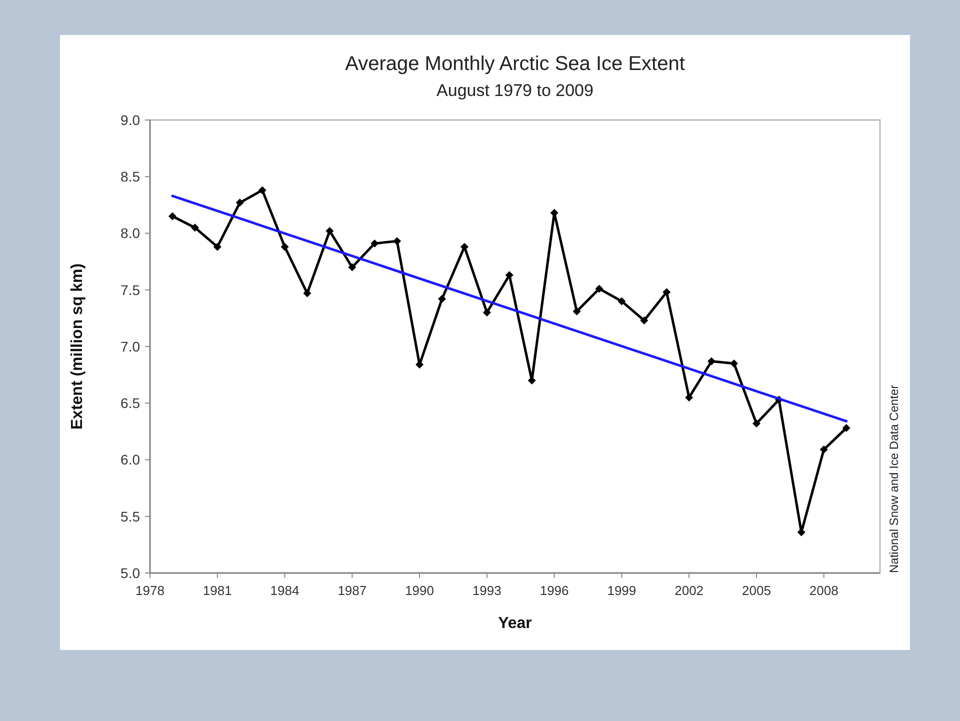 The image size is (960, 721). What do you see at coordinates (130, 290) in the screenshot?
I see `y-tick-label: 7.5` at bounding box center [130, 290].